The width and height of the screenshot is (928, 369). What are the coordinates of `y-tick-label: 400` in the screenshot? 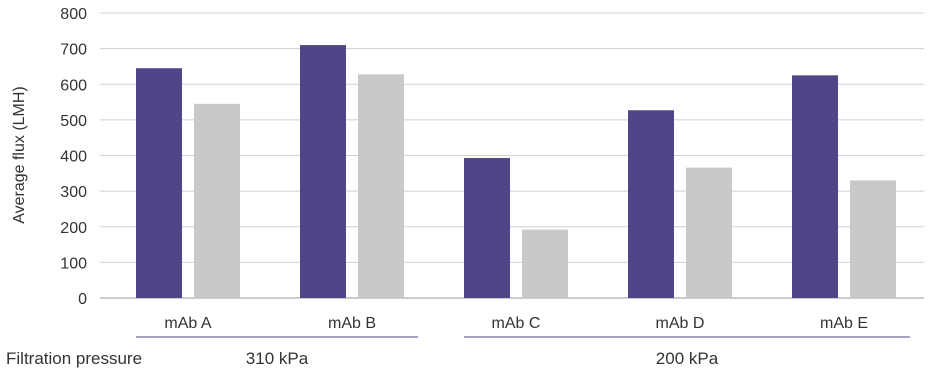 It's located at (73, 157).